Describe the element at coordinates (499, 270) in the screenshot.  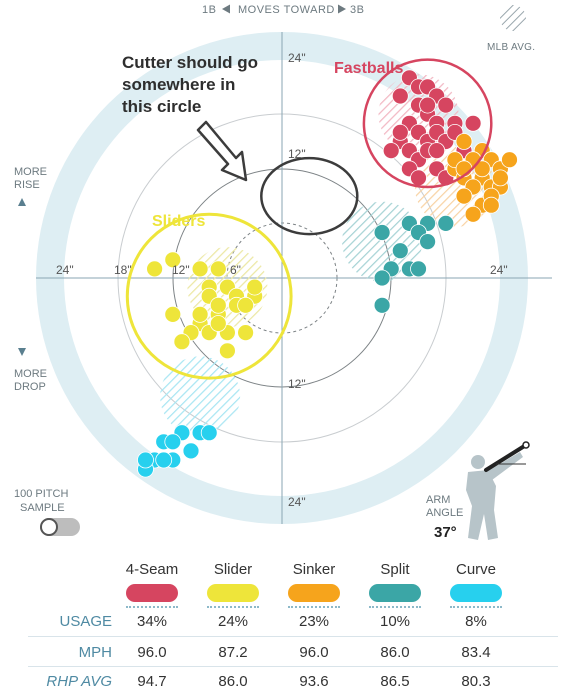
I see `tick-label-x-right-24: 24"` at that location.